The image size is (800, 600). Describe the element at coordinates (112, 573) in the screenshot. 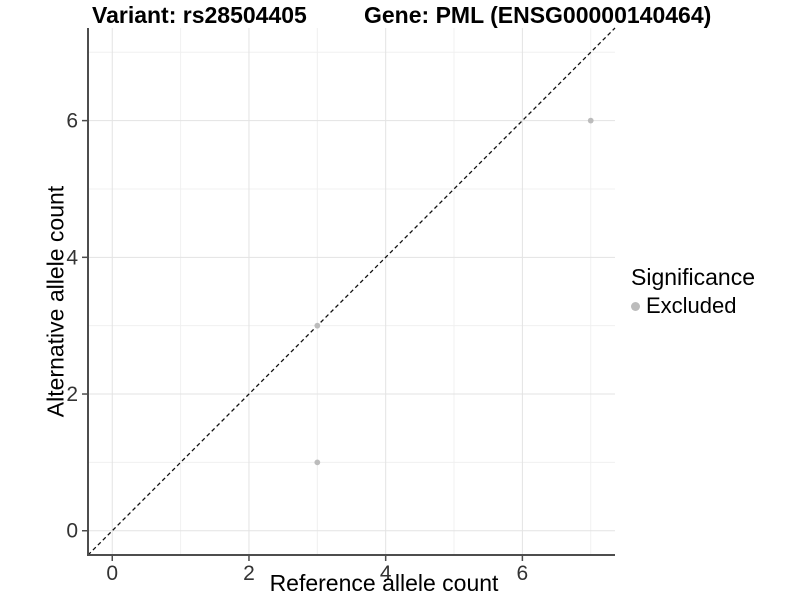

I see `x-tick-label: 0` at that location.